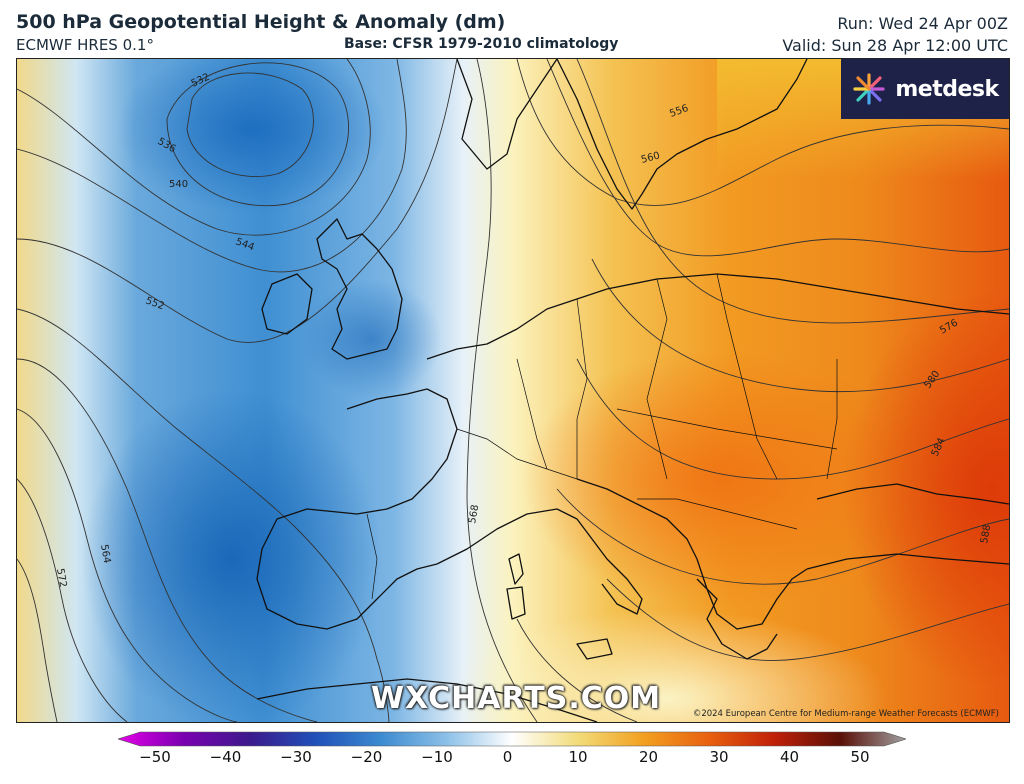 The height and width of the screenshot is (784, 1024). I want to click on colorbar-tick-label: −30, so click(296, 757).